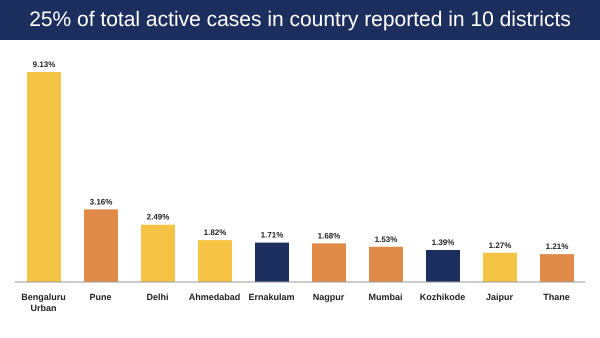 The image size is (600, 338). Describe the element at coordinates (101, 201) in the screenshot. I see `data-label: 3.16%` at that location.